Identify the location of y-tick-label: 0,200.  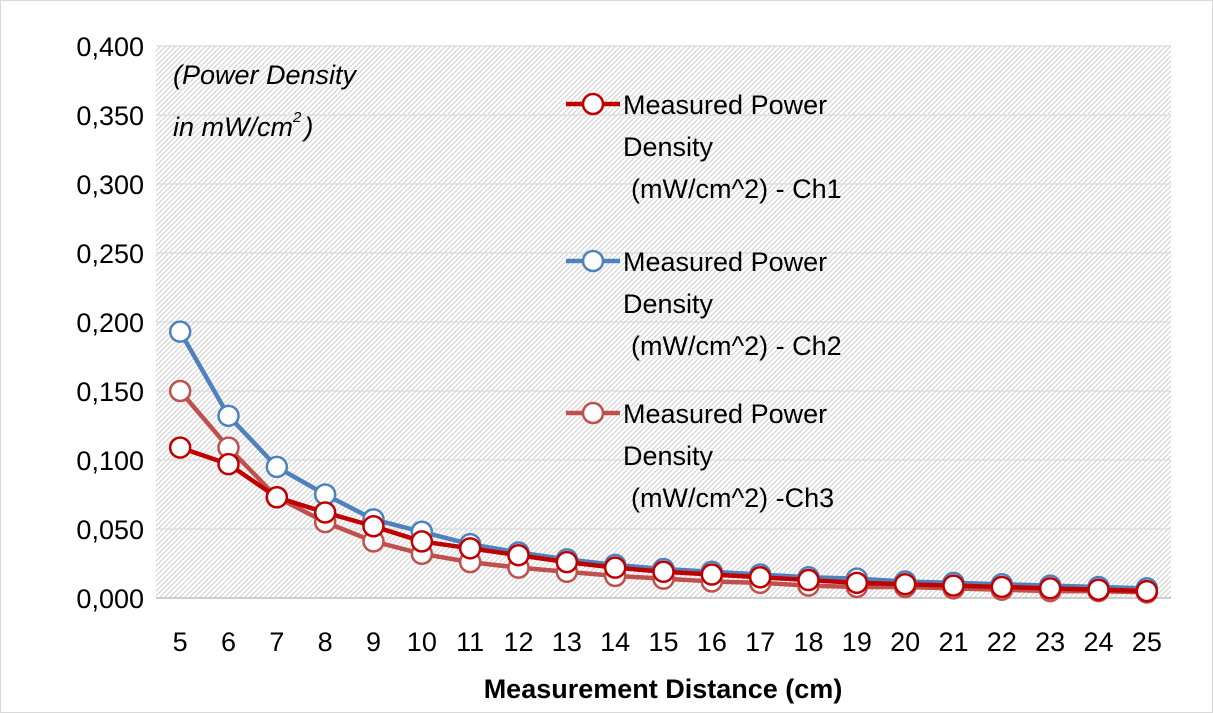
(110, 323).